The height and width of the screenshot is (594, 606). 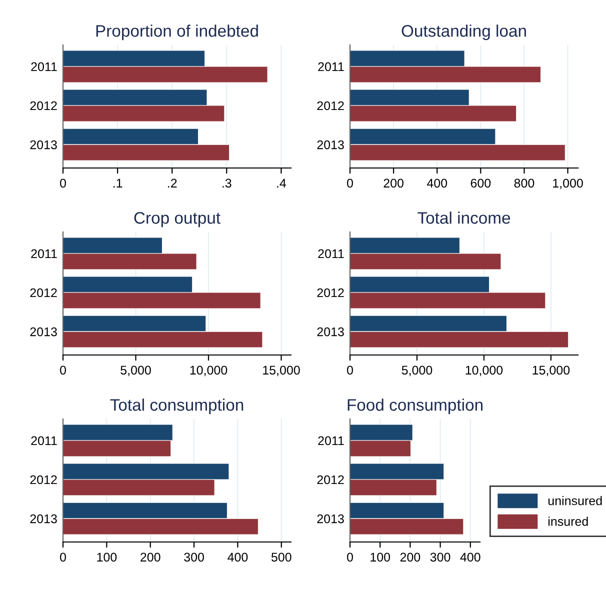 What do you see at coordinates (464, 32) in the screenshot?
I see `chart-title: Outstanding loan` at bounding box center [464, 32].